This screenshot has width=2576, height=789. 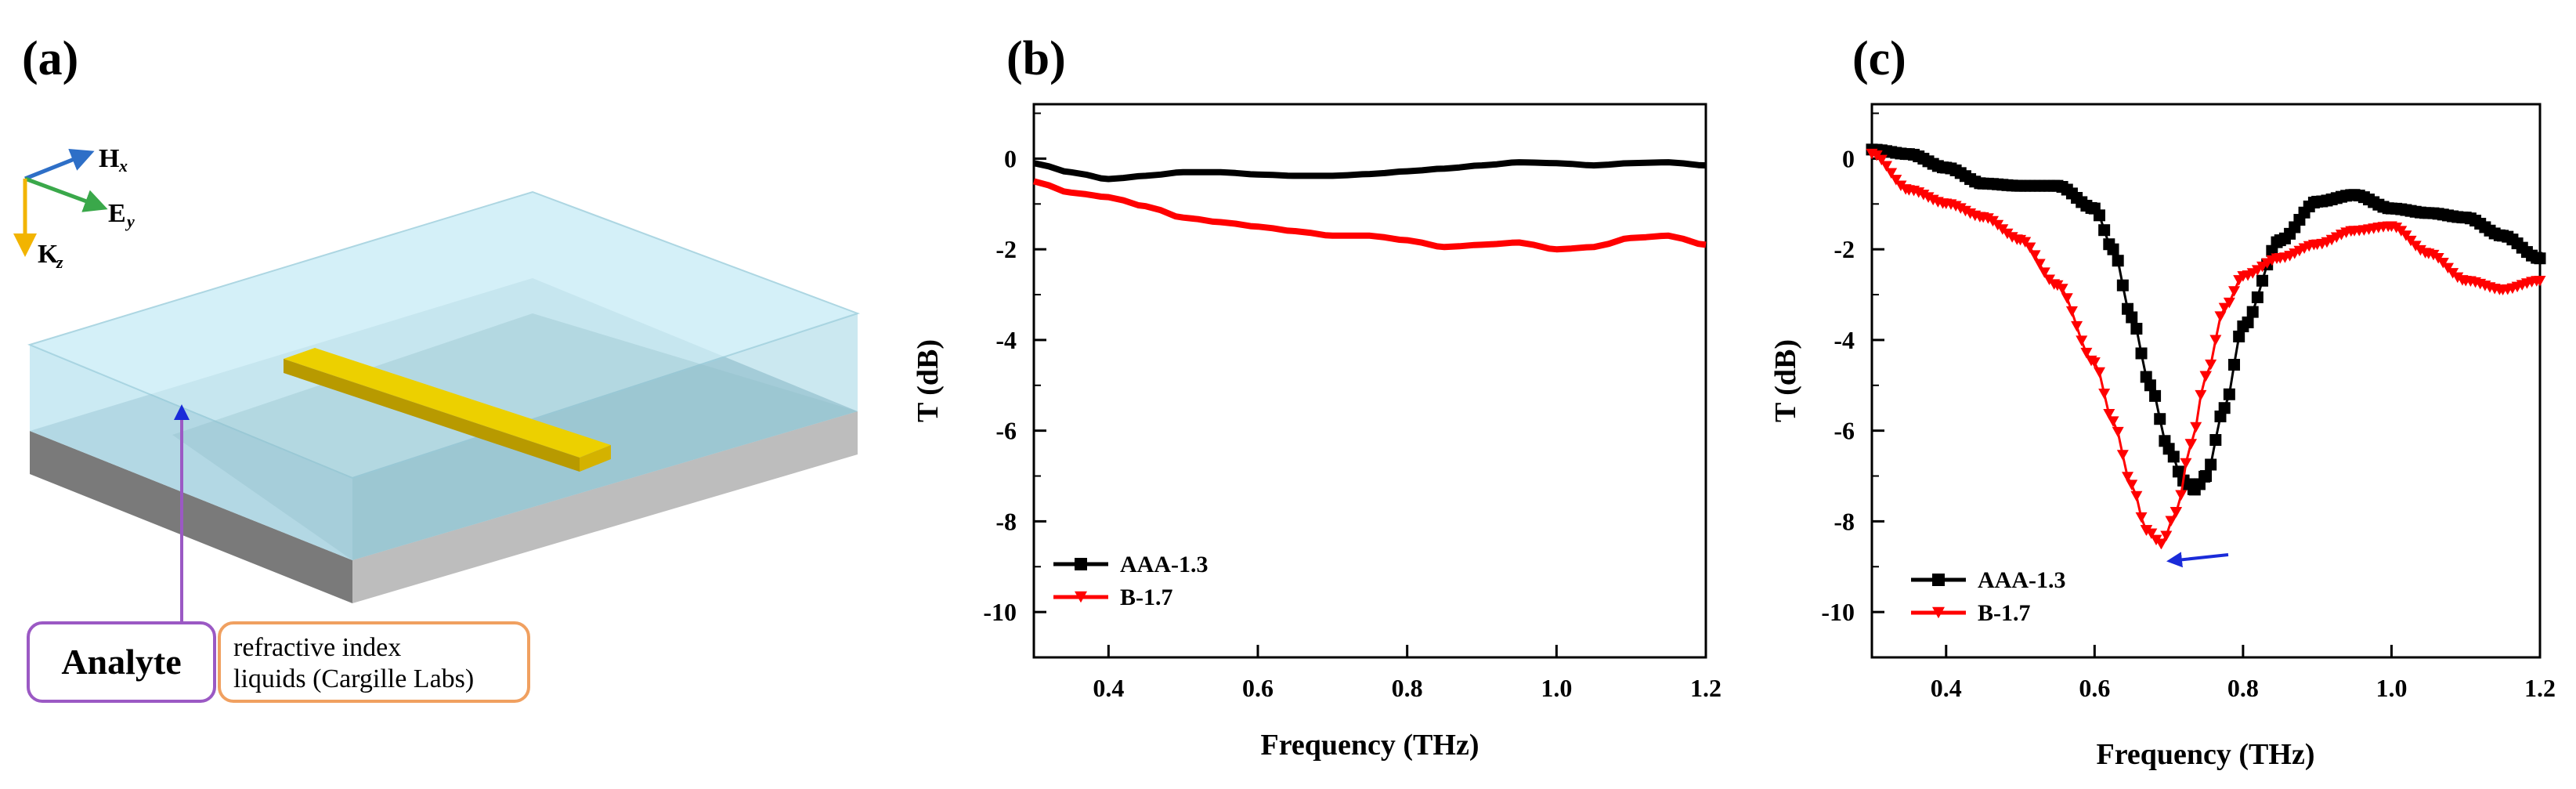 What do you see at coordinates (2004, 613) in the screenshot?
I see `legend-label: B-1.7` at bounding box center [2004, 613].